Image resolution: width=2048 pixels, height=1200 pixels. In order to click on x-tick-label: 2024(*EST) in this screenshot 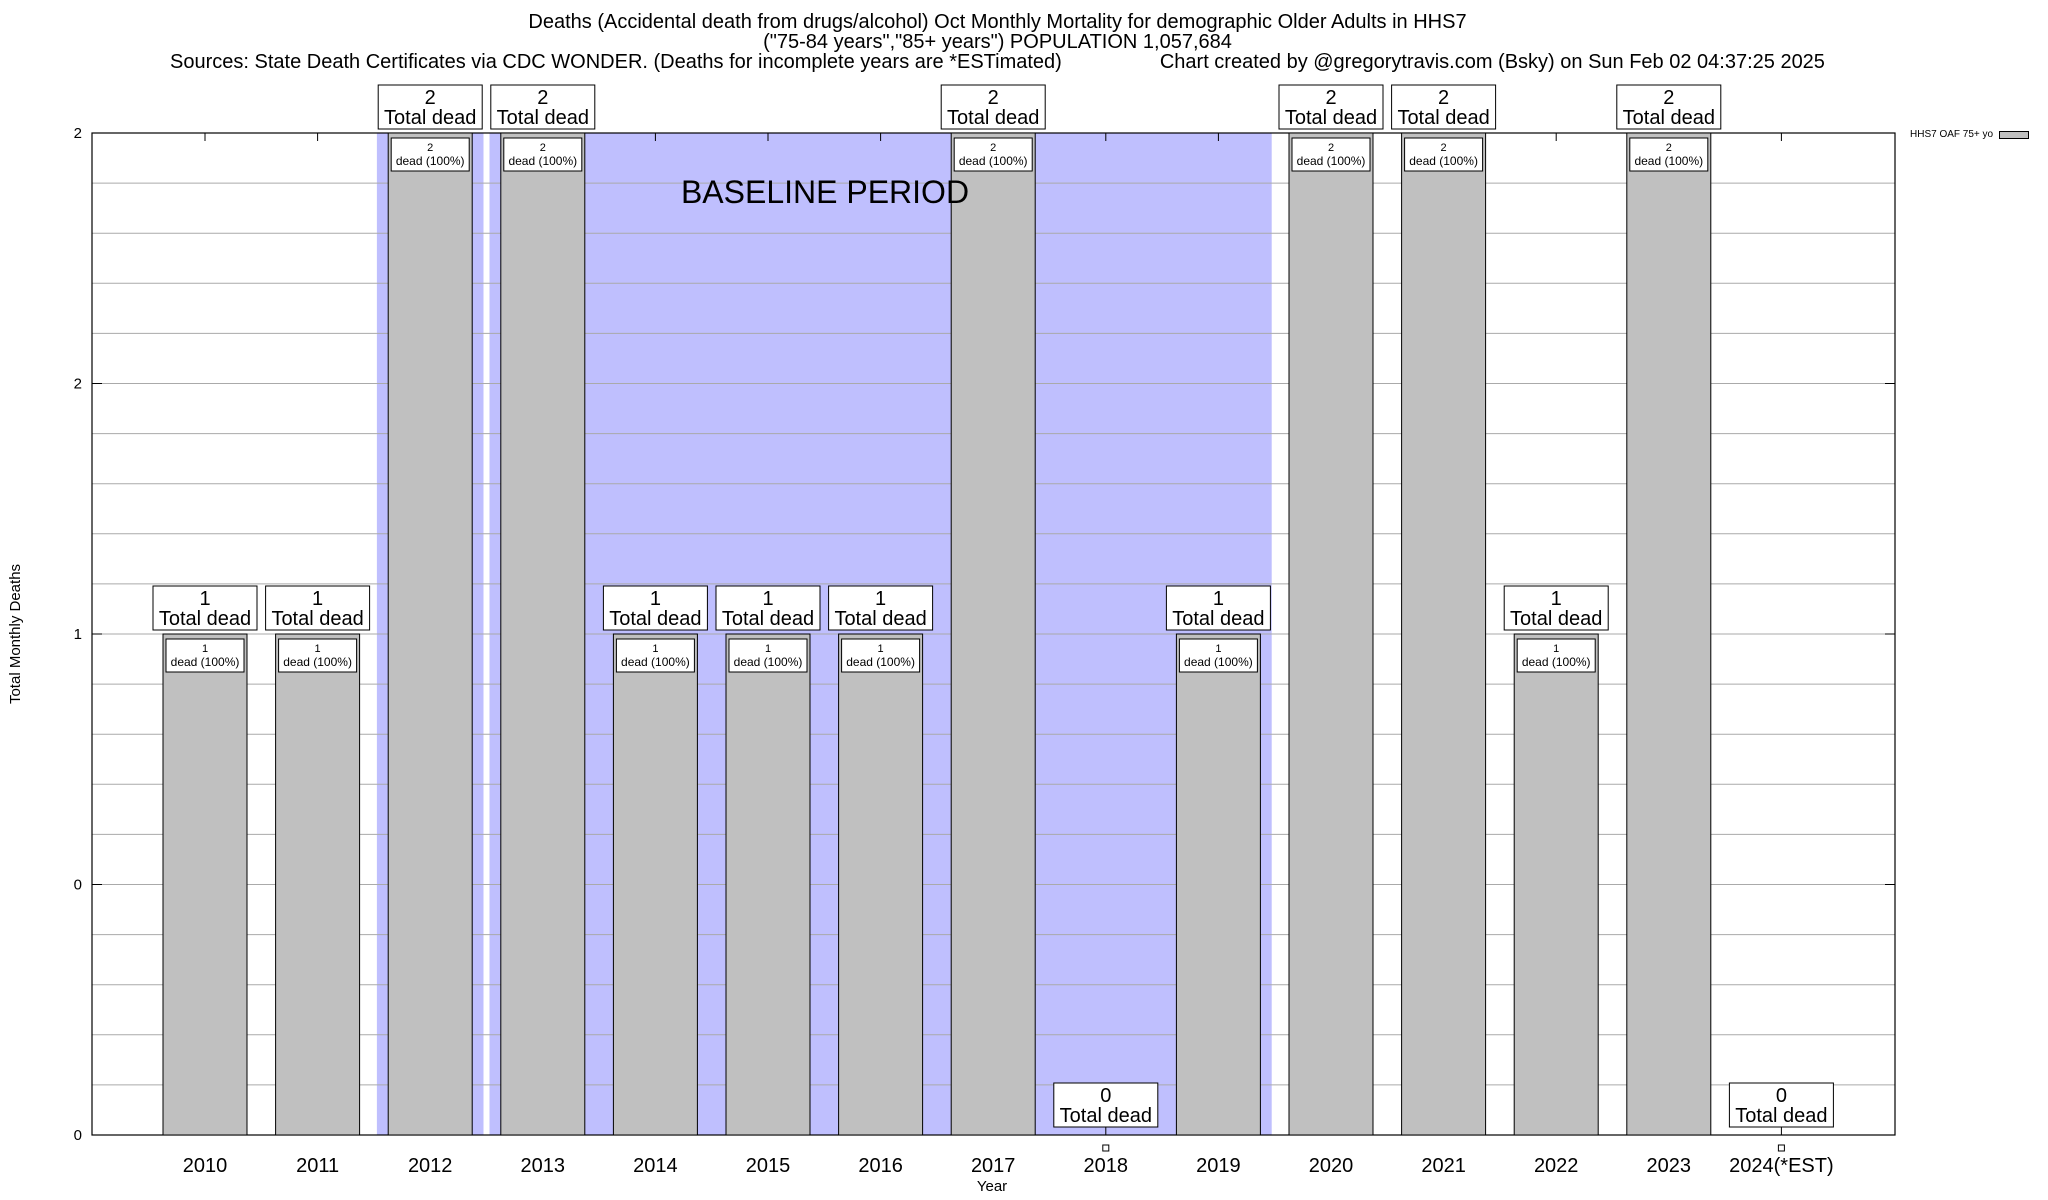, I will do `click(1781, 1166)`.